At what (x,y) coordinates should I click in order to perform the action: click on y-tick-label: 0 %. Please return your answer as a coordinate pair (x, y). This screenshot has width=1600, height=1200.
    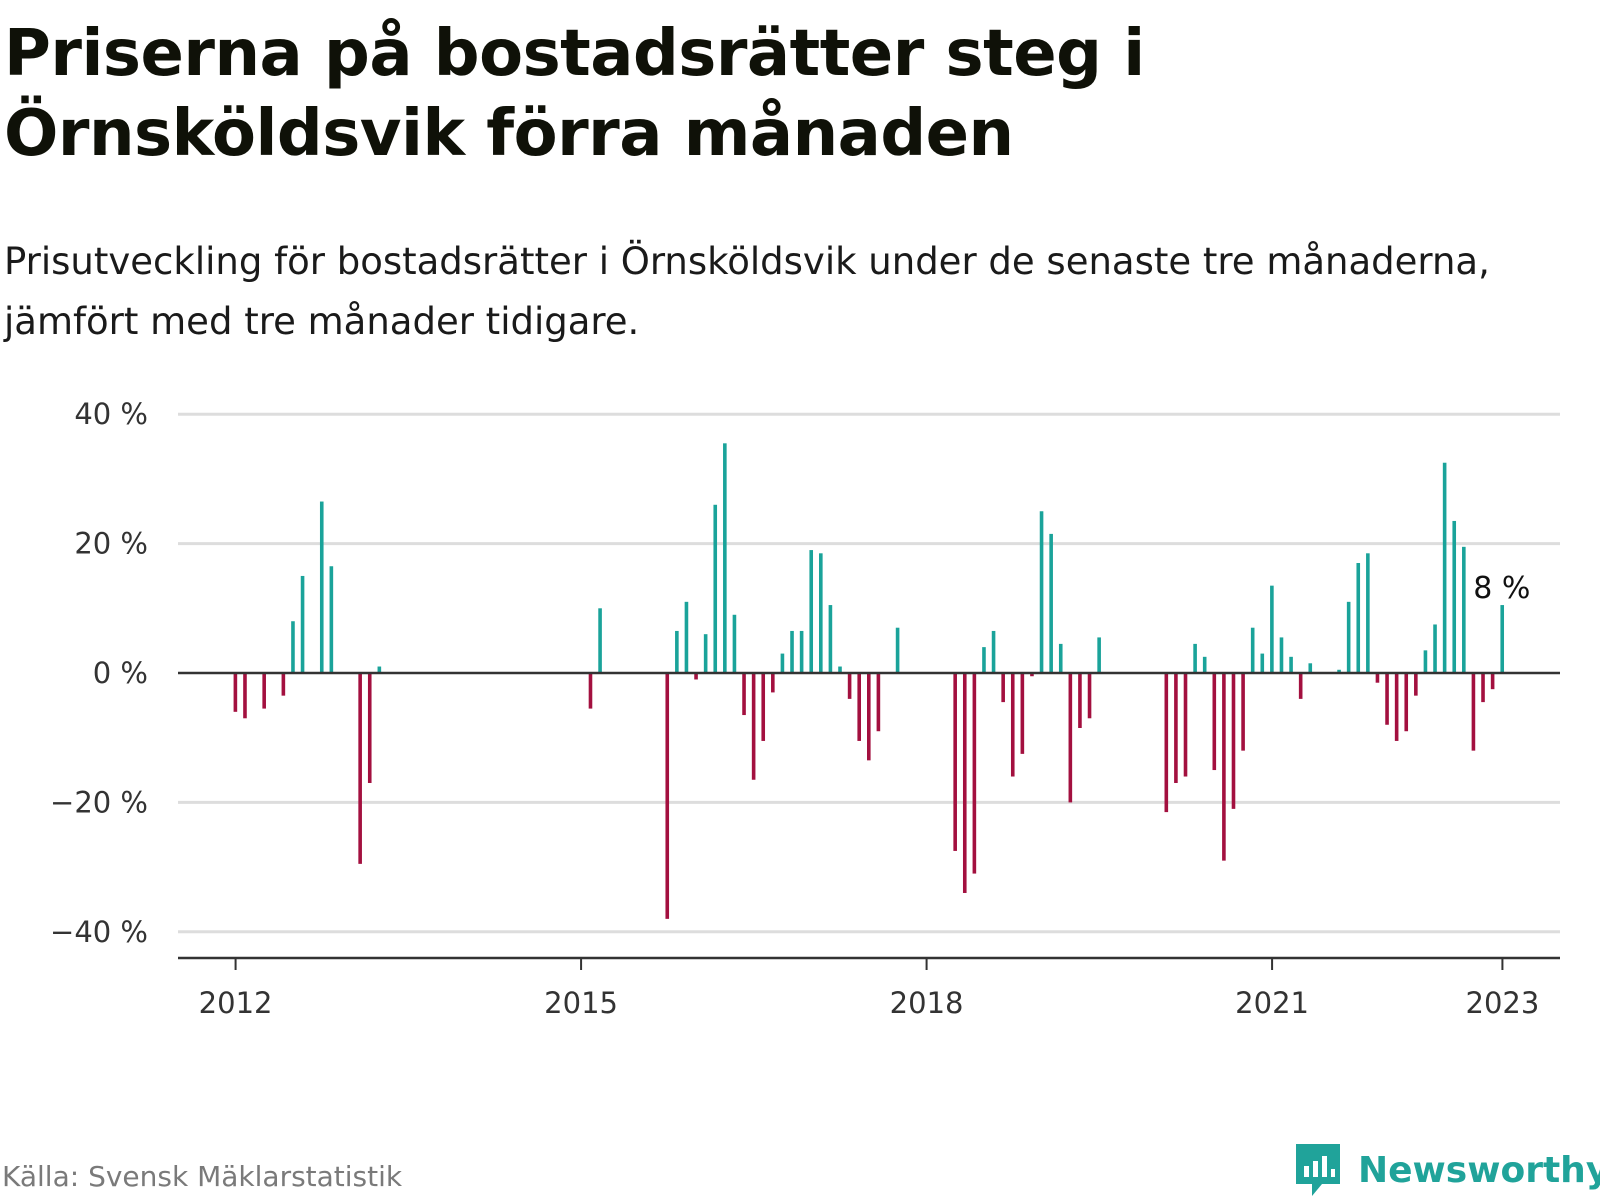
    Looking at the image, I should click on (120, 673).